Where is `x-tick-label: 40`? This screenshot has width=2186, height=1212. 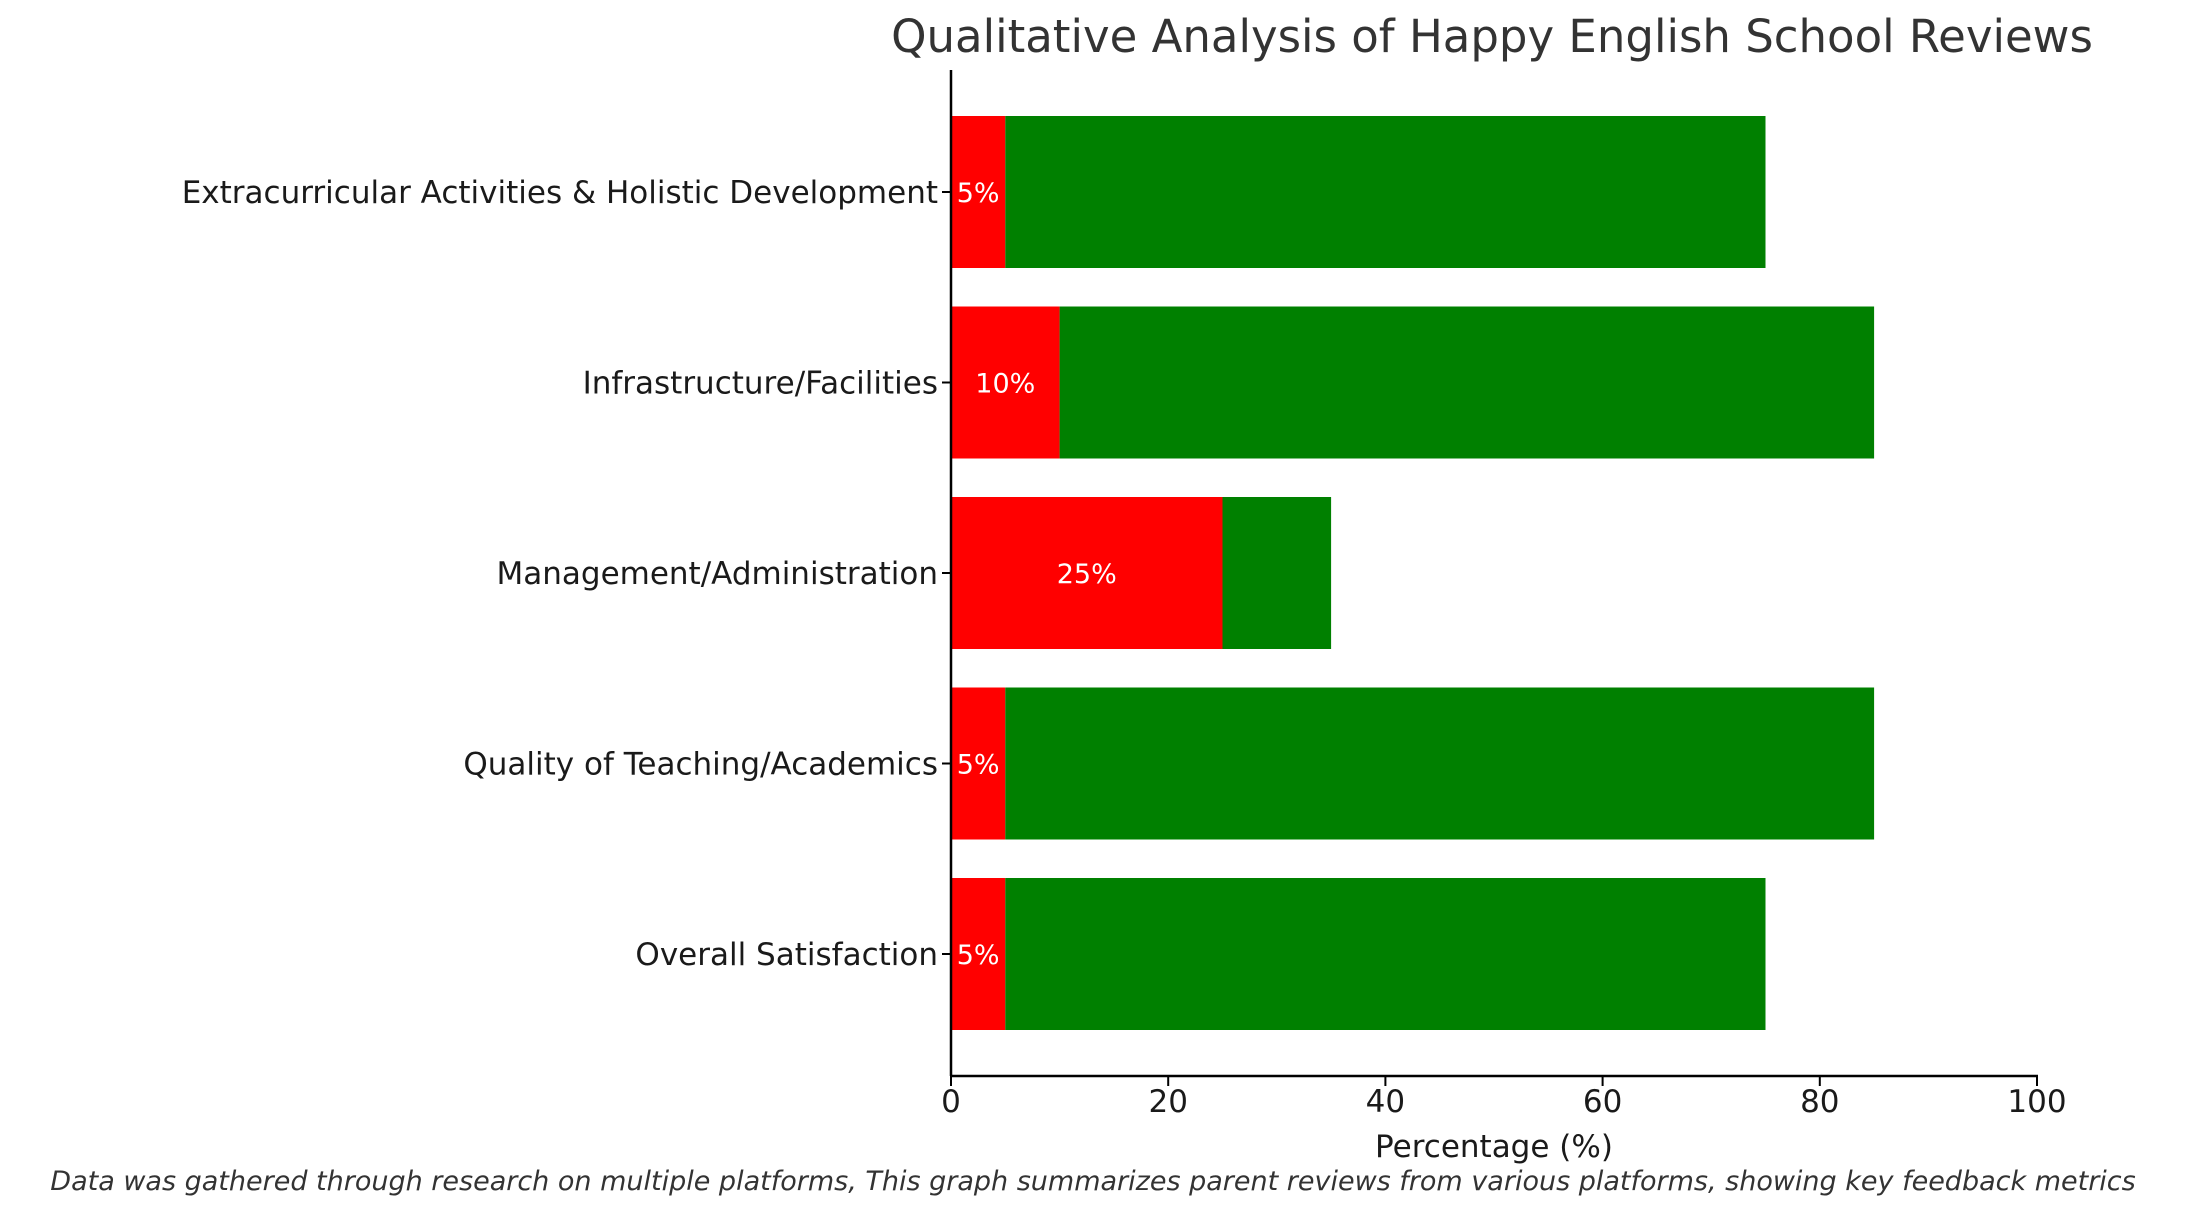 x-tick-label: 40 is located at coordinates (1385, 1102).